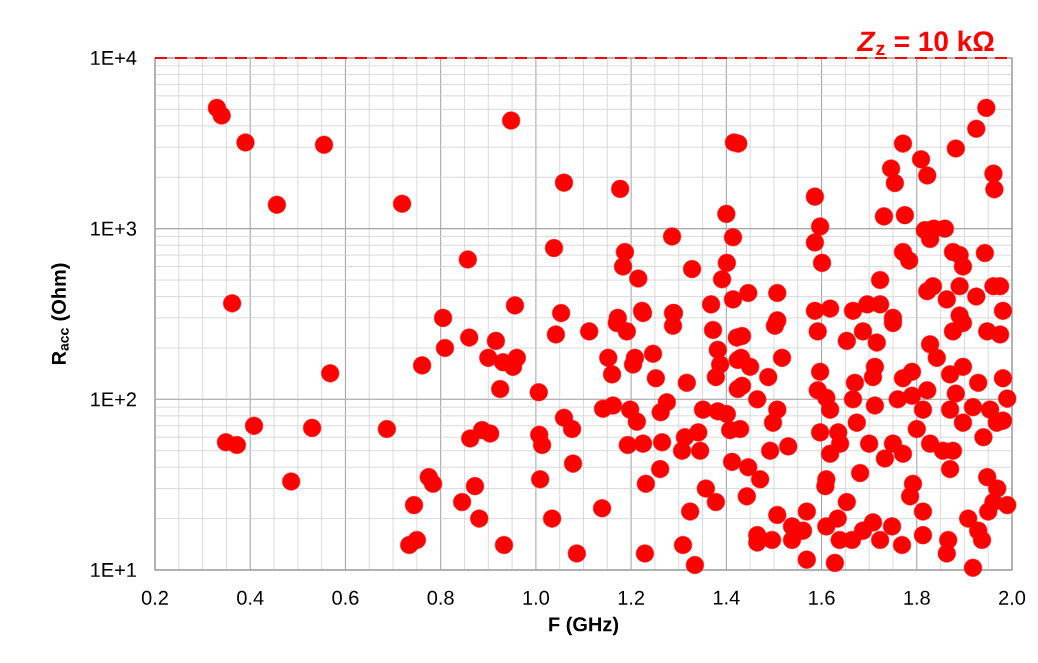  What do you see at coordinates (1012, 597) in the screenshot?
I see `x-tick-label: 2.0` at bounding box center [1012, 597].